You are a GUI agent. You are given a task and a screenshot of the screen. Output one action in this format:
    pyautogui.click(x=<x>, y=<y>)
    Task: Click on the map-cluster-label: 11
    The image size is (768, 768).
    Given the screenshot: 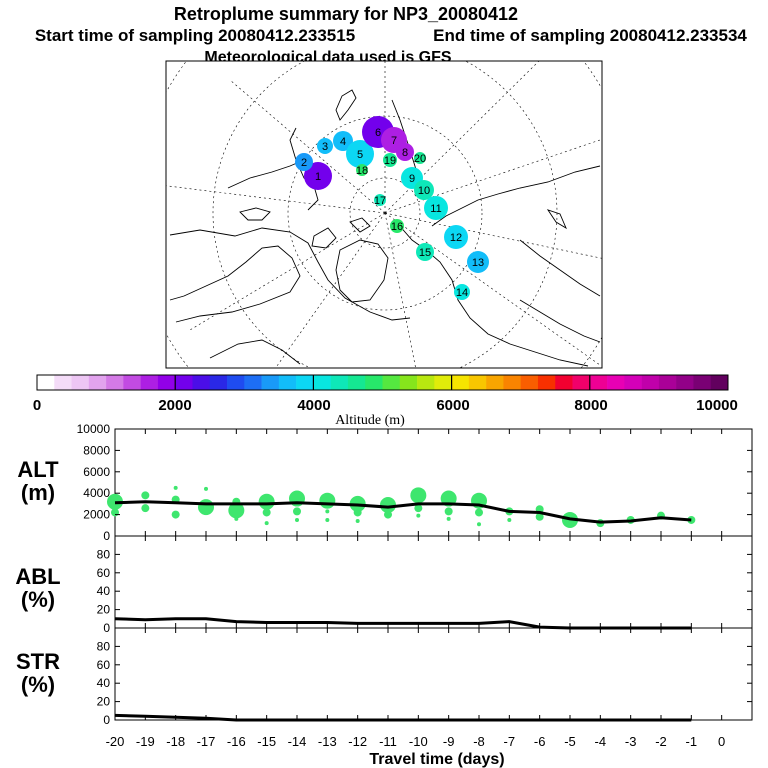 What is the action you would take?
    pyautogui.click(x=435, y=209)
    